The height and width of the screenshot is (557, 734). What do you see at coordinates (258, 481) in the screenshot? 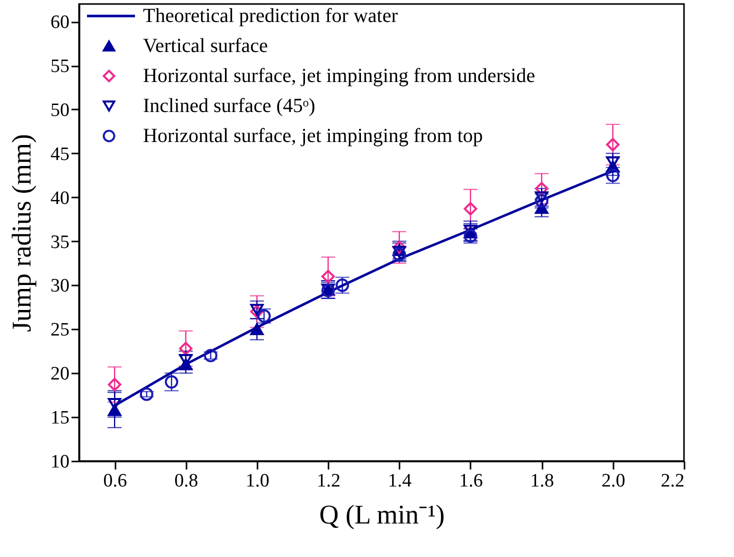
I see `x-tick-label: 1.0` at bounding box center [258, 481].